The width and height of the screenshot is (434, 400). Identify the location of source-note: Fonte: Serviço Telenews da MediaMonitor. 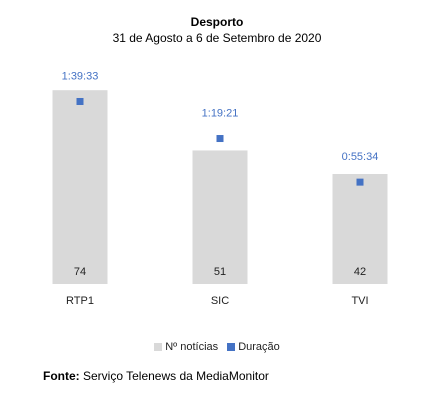
(156, 376).